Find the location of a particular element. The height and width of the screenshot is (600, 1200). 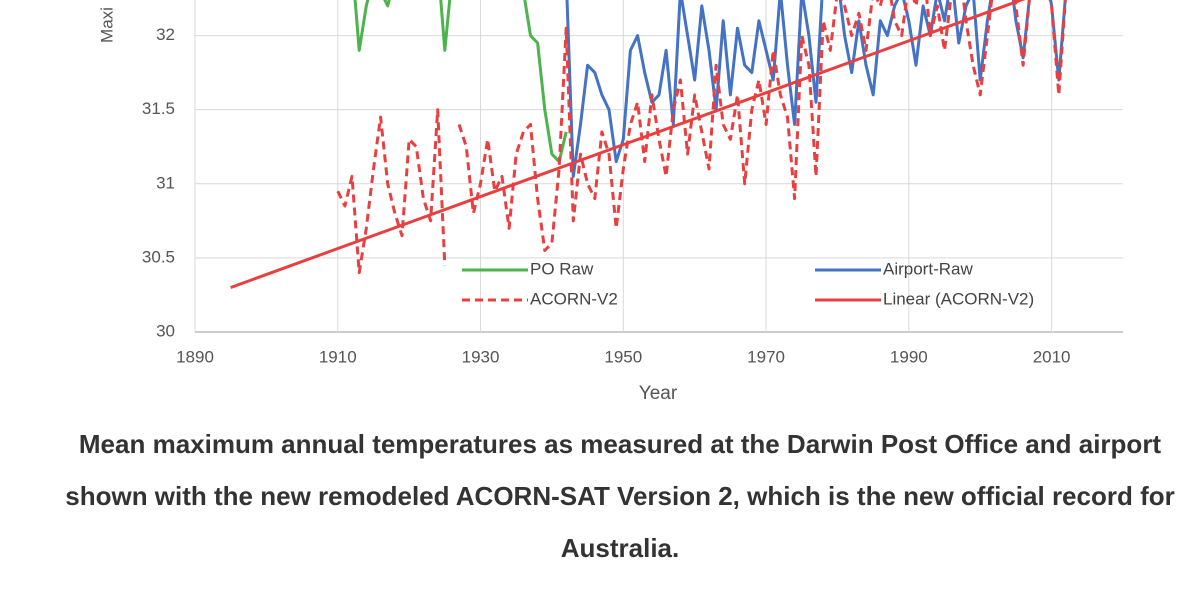

y-tick-label: 32 is located at coordinates (165, 34).